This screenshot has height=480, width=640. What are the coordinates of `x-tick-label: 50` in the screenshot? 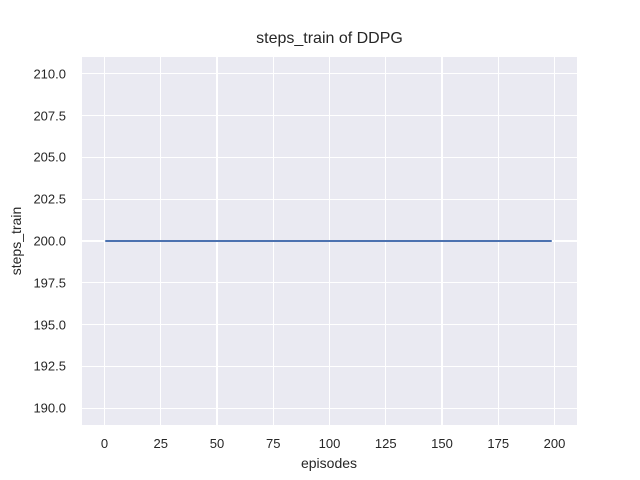 It's located at (217, 443).